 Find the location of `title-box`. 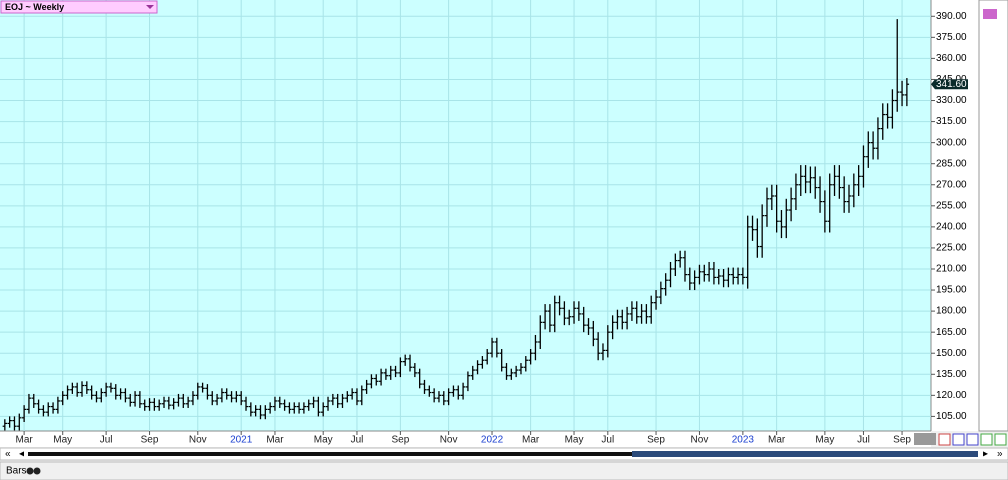

title-box is located at coordinates (79, 7).